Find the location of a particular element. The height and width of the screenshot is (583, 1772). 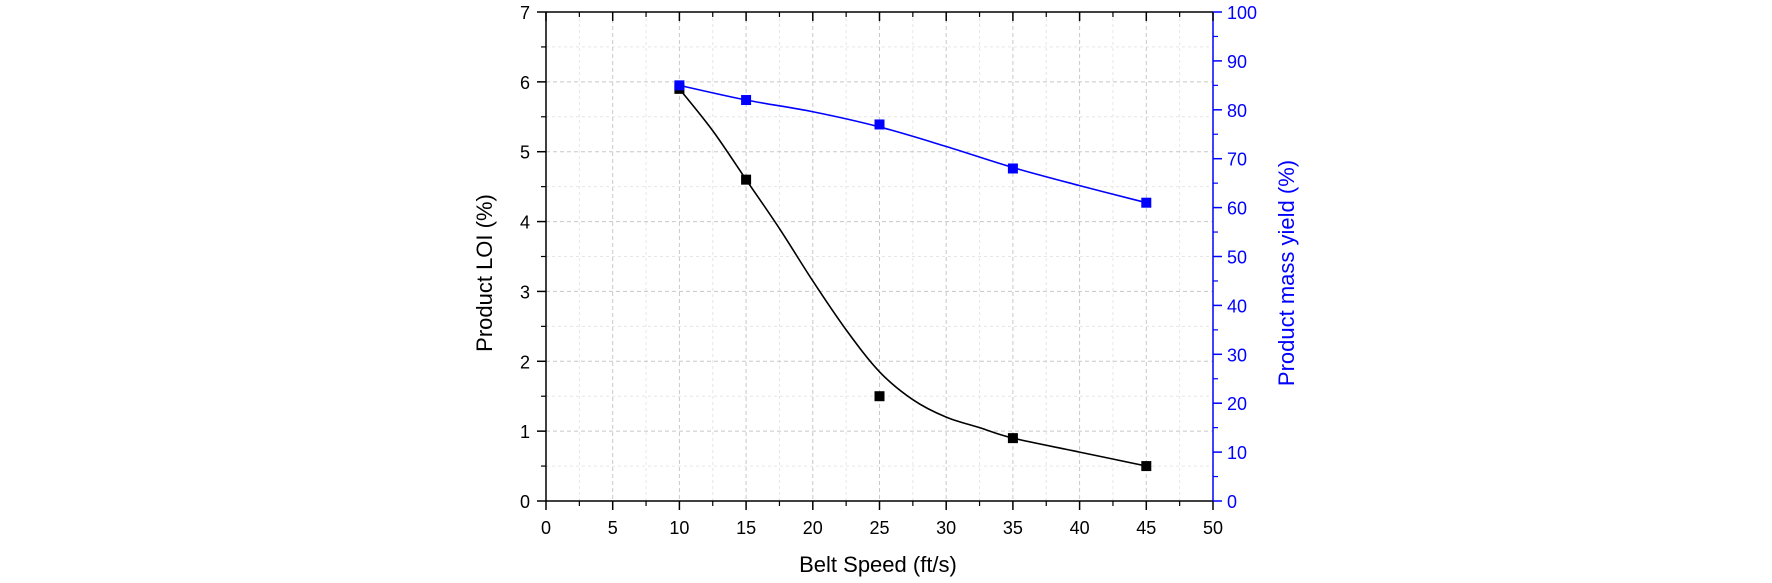

x-tick-label: 0 is located at coordinates (546, 528).